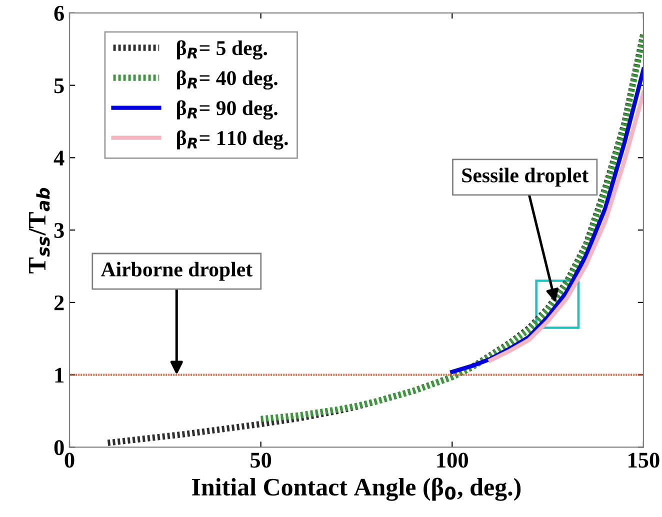 Image resolution: width=662 pixels, height=517 pixels. What do you see at coordinates (525, 177) in the screenshot?
I see `annotation: Sessile droplet` at bounding box center [525, 177].